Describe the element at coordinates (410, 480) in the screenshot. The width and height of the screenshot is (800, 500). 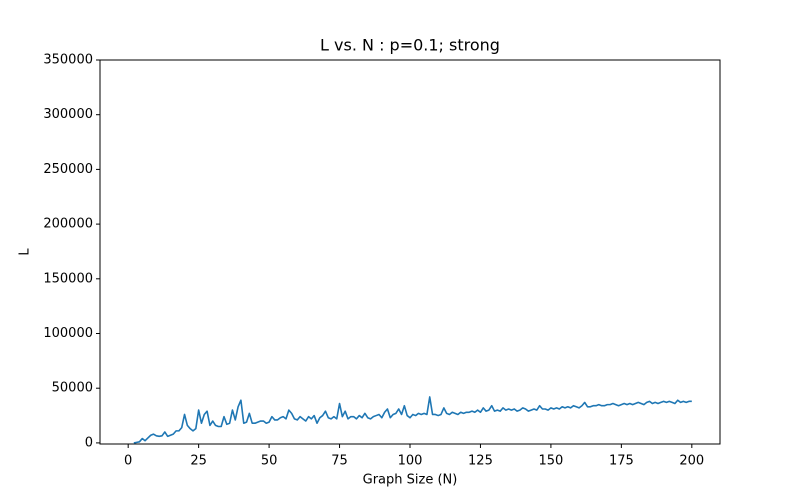
I see `x-axis-label: Graph Size (N)` at that location.